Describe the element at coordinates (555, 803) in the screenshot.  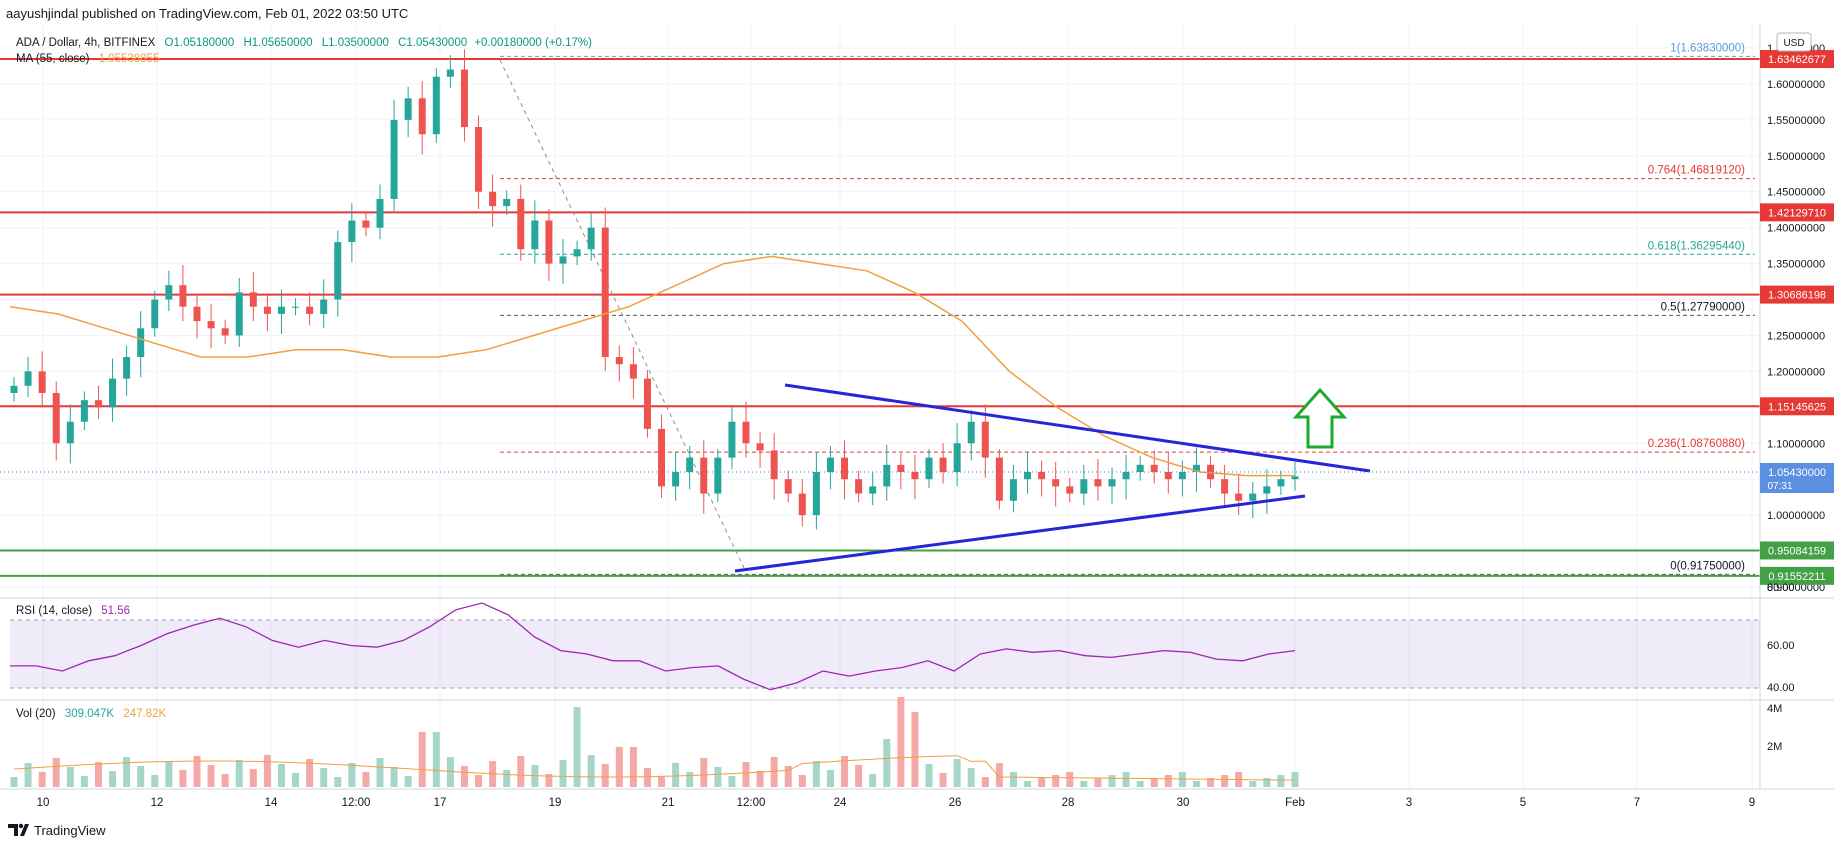
I see `time-tick-label: 19` at that location.